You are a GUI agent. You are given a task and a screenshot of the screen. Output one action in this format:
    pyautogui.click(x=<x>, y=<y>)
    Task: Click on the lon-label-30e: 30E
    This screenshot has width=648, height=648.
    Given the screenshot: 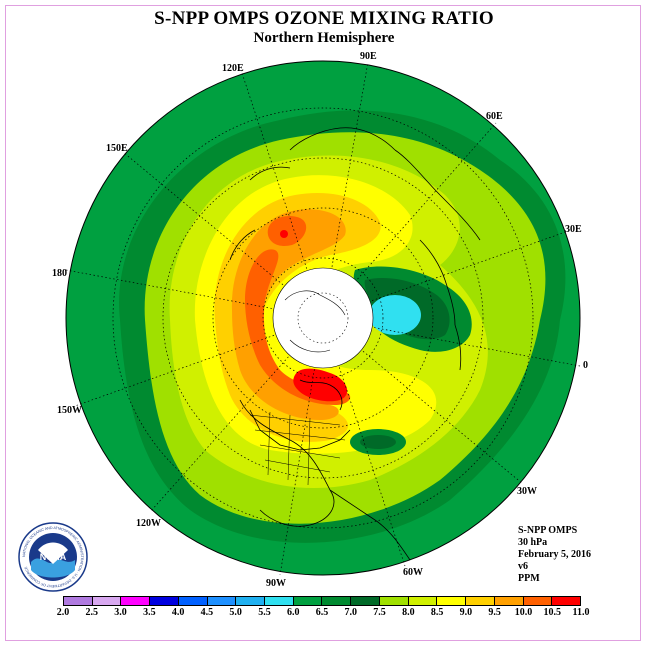 What is the action you would take?
    pyautogui.click(x=573, y=229)
    